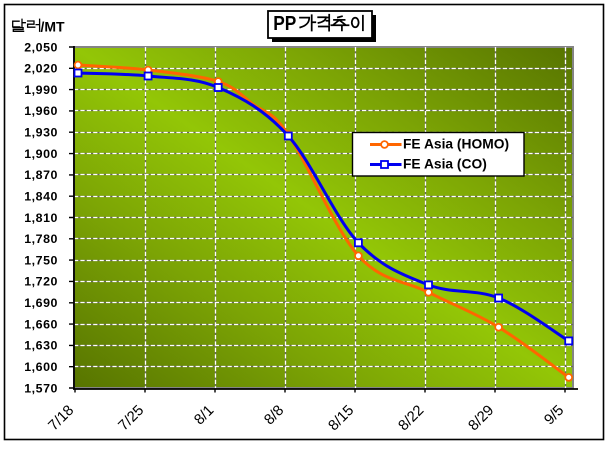 The height and width of the screenshot is (450, 609). What do you see at coordinates (41, 154) in the screenshot?
I see `svg-text: 1,900` at bounding box center [41, 154].